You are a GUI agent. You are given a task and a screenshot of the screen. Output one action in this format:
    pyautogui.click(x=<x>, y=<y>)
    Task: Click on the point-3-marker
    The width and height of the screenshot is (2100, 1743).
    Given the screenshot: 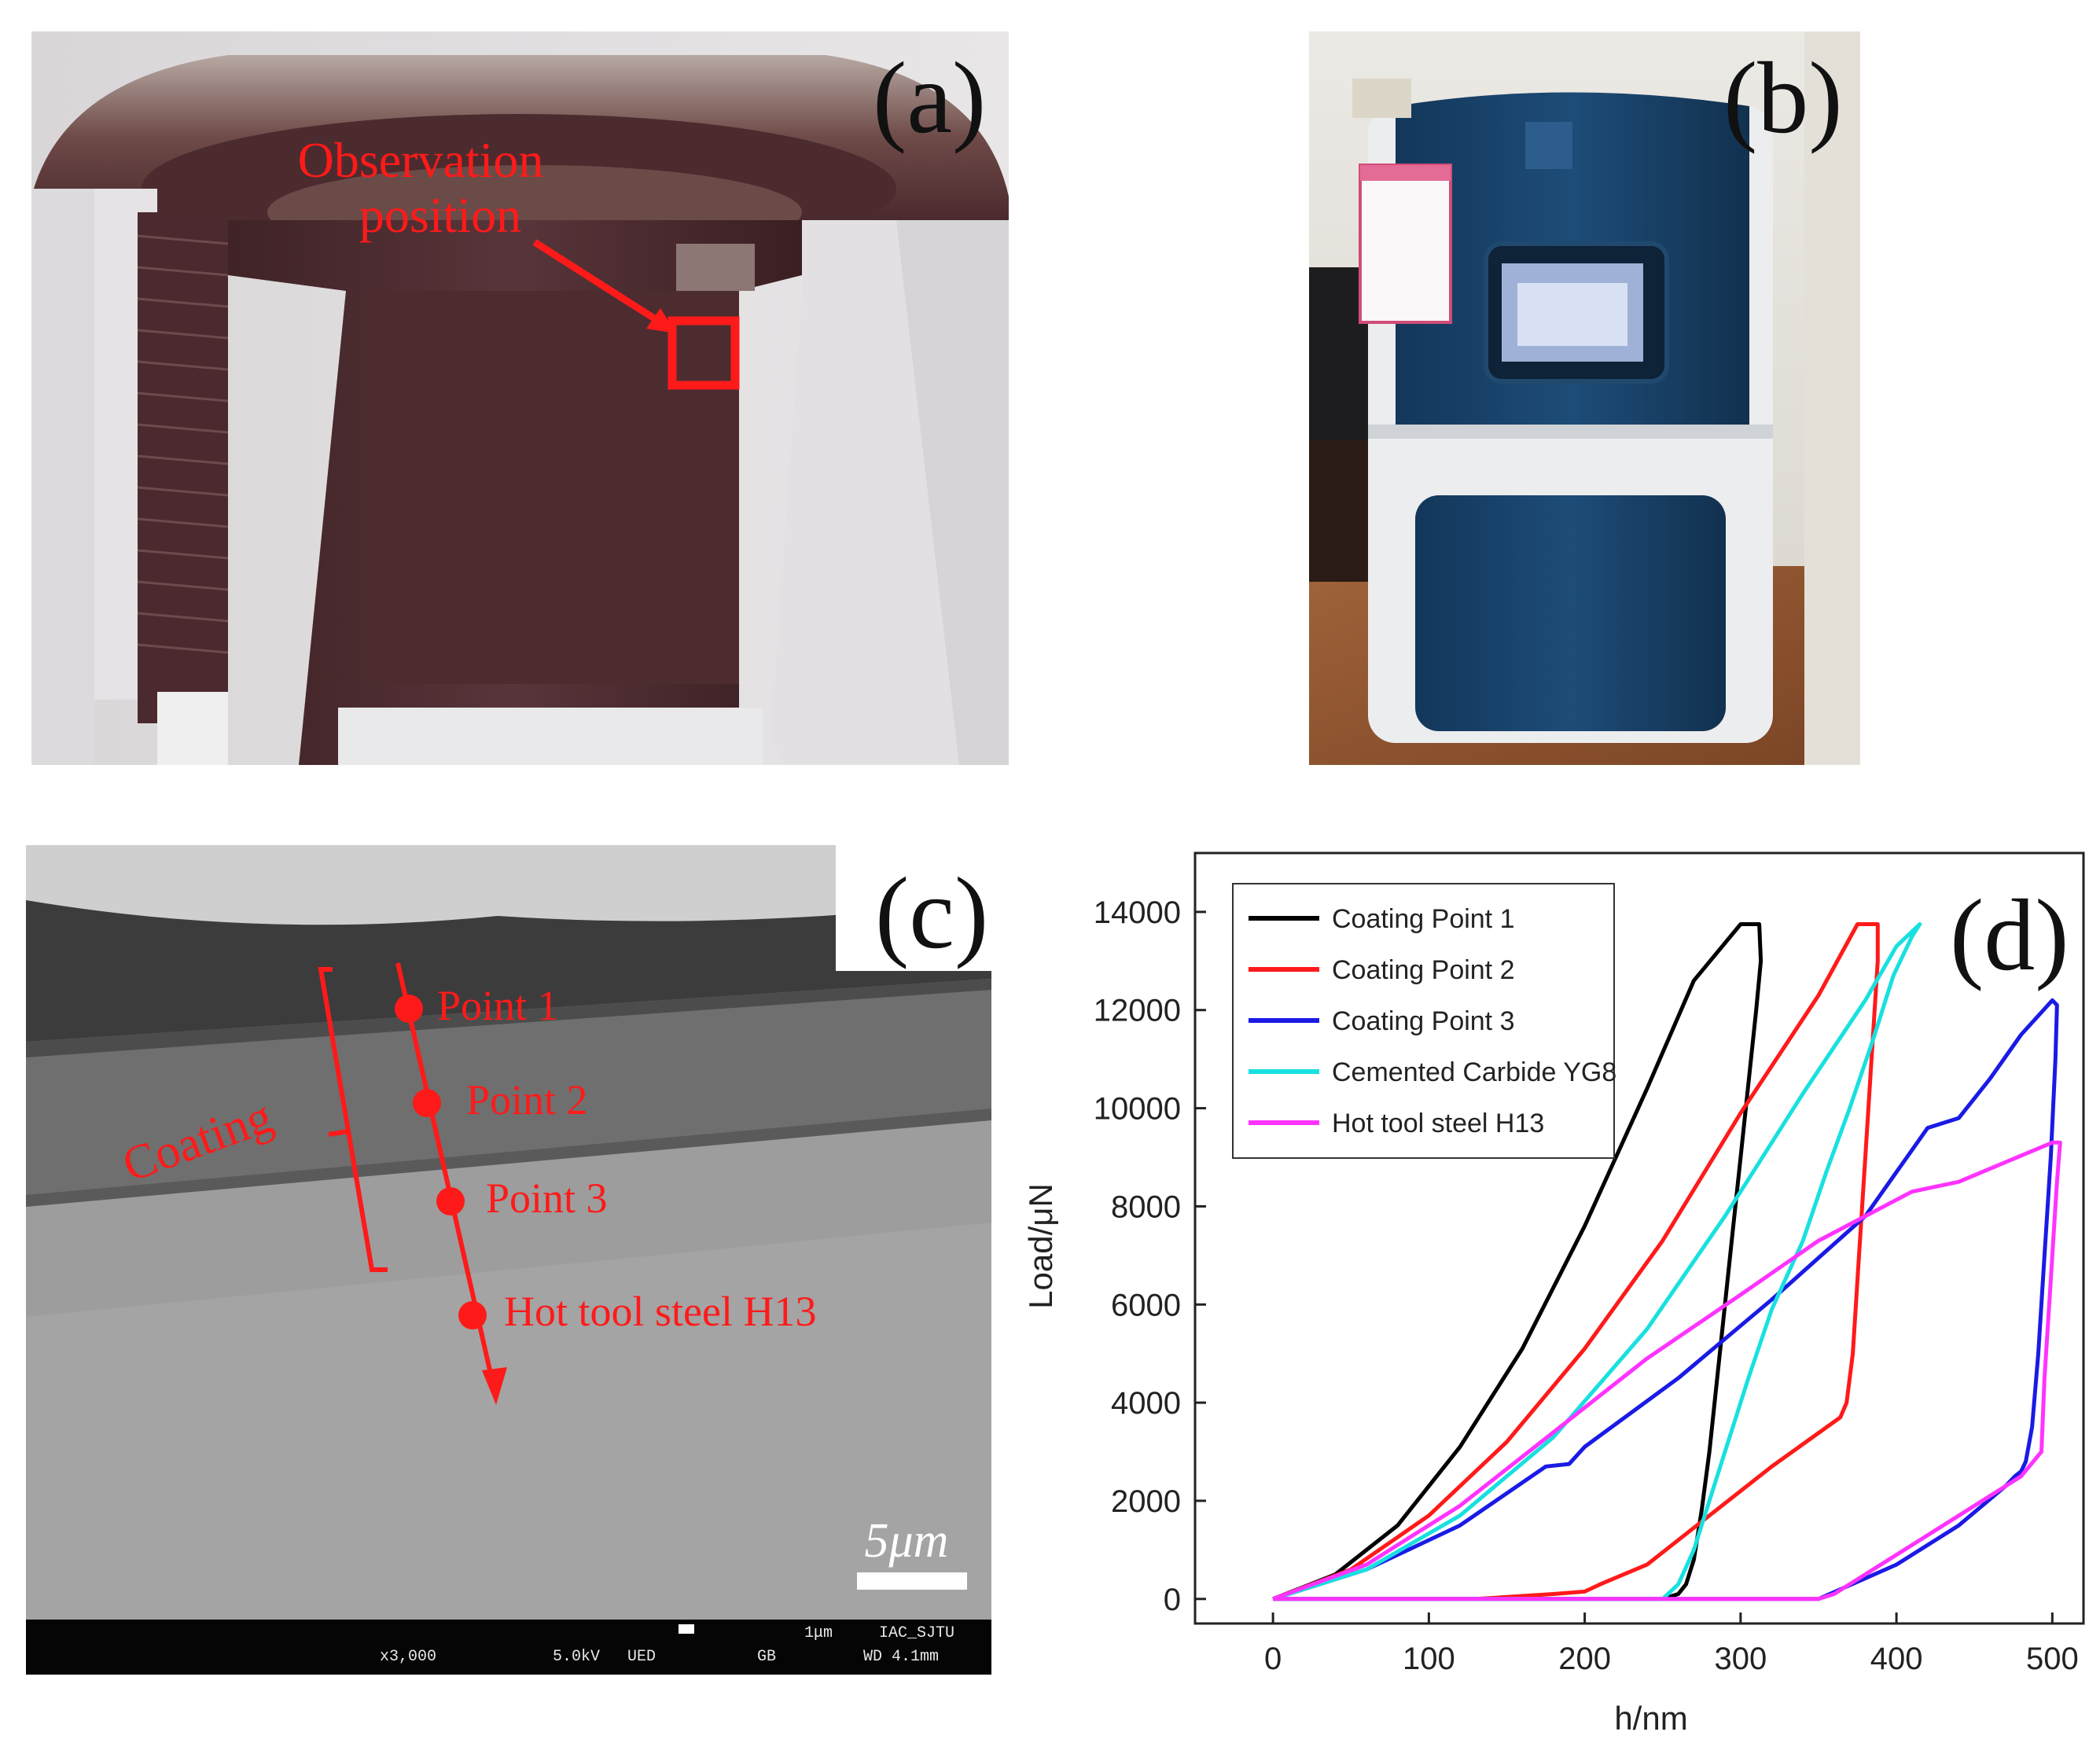 What is the action you would take?
    pyautogui.click(x=450, y=1201)
    